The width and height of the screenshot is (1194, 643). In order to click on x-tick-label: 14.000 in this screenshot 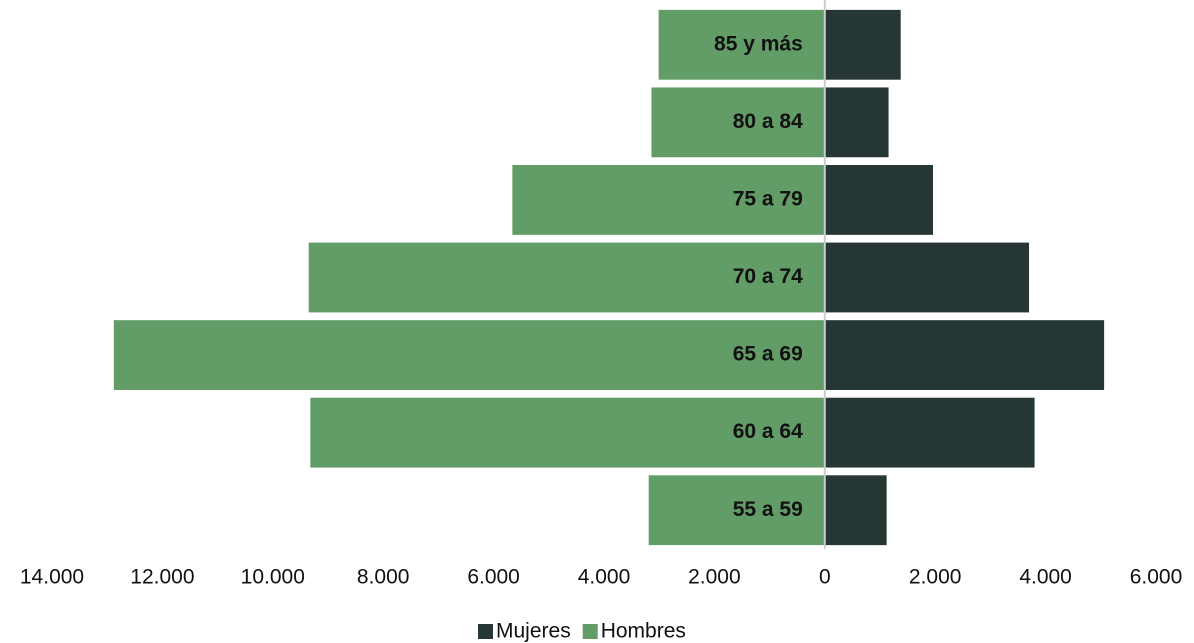, I will do `click(52, 577)`.